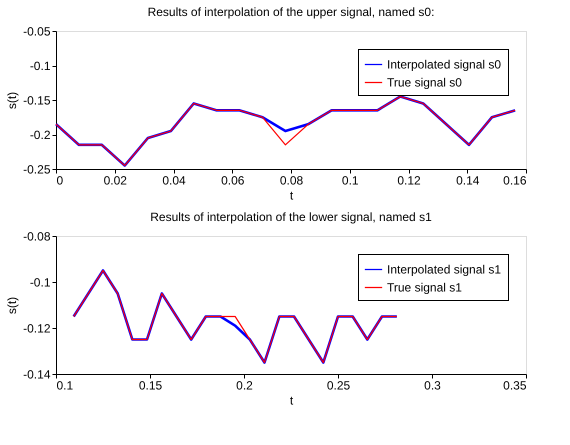 This screenshot has width=570, height=445. I want to click on x-tick-label: 0.15, so click(150, 385).